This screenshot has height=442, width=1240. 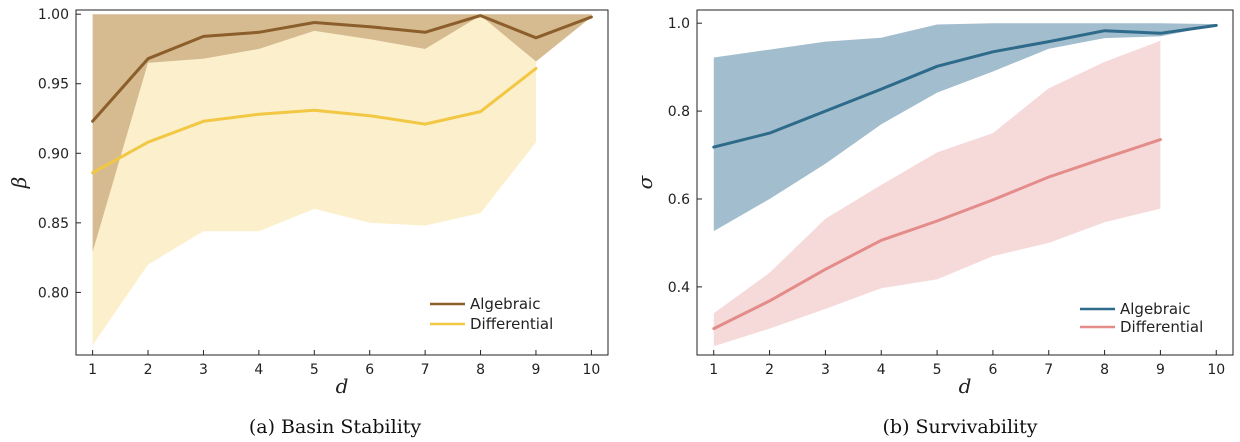 I want to click on y-tick-label: 0.8, so click(x=679, y=112).